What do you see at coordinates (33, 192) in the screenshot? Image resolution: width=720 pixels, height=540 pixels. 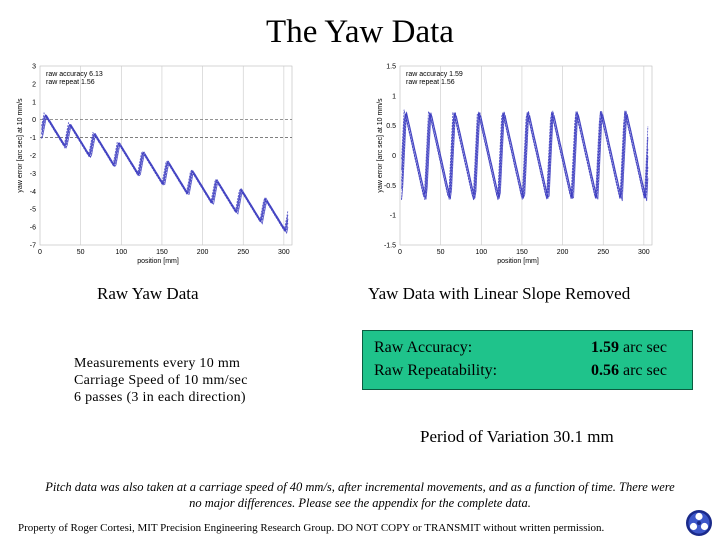 I see `y-tick-label: -4` at bounding box center [33, 192].